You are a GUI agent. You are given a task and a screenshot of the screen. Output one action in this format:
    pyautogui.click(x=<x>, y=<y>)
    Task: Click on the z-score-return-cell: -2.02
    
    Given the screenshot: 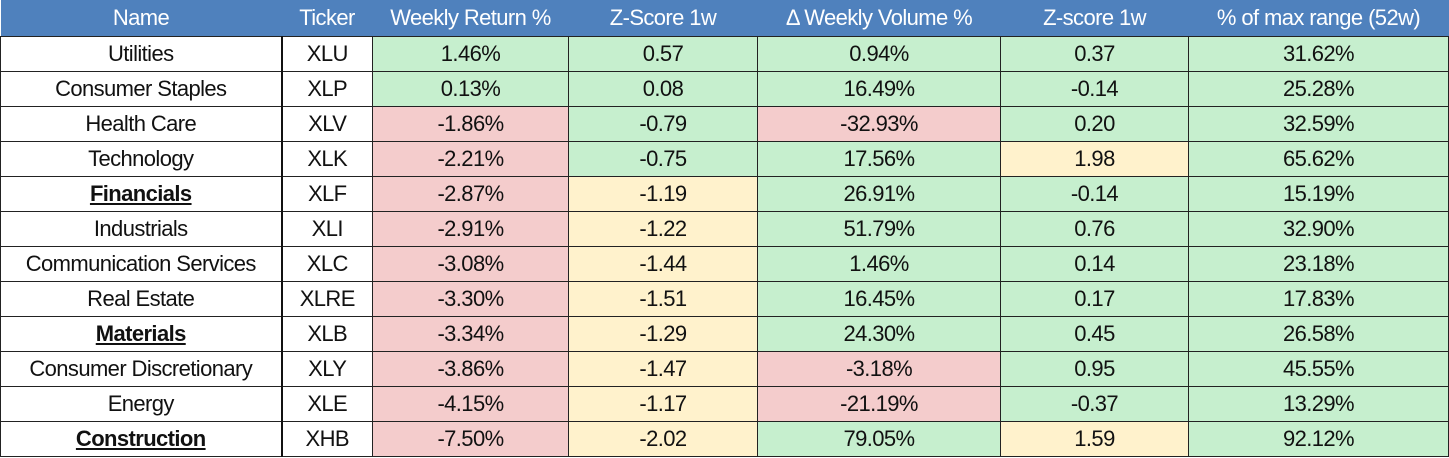 What is the action you would take?
    pyautogui.click(x=663, y=439)
    